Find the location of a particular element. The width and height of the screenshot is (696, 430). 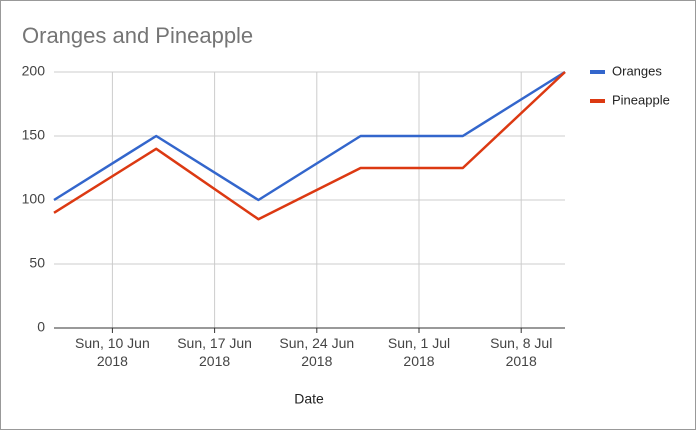

x-tick-label-line: Sun, 10 Jun is located at coordinates (112, 343).